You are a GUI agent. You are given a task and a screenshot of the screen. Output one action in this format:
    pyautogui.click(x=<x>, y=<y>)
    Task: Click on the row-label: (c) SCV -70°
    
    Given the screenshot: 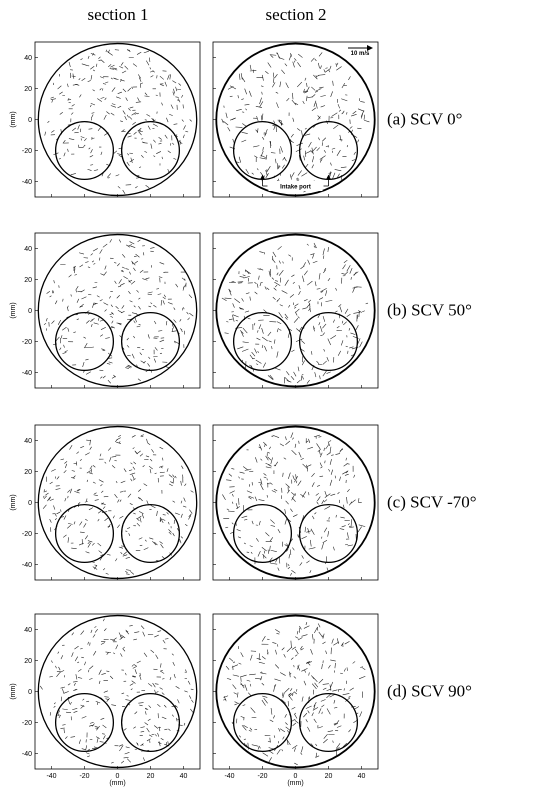 What is the action you would take?
    pyautogui.click(x=432, y=502)
    